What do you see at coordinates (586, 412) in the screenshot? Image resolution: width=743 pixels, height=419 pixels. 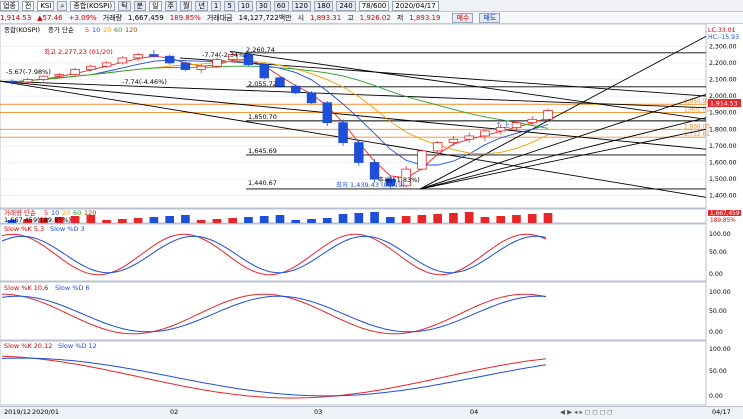 I see `scroll-controls: ◀ ▶ ◂ ▸ ◻ ◻ ◻ ◻` at bounding box center [586, 412].